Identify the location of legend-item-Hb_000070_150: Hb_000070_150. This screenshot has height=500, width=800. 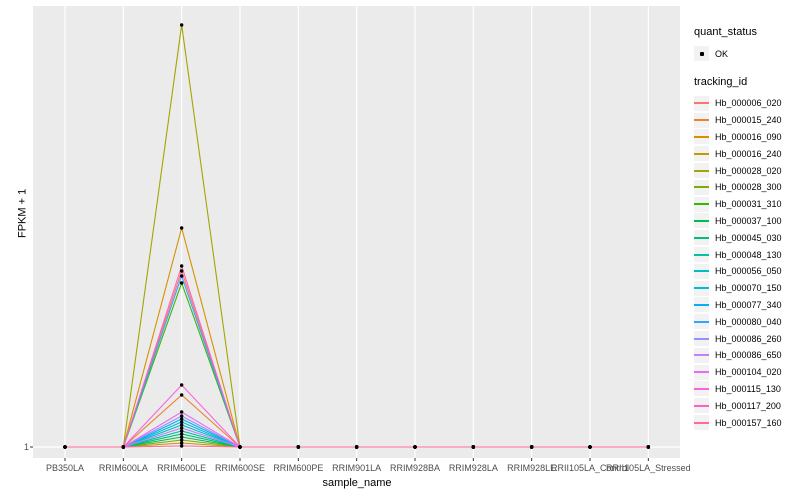
(747, 288).